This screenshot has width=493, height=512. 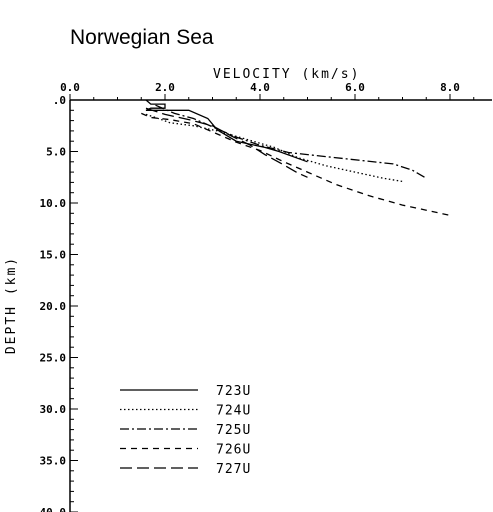 What do you see at coordinates (233, 411) in the screenshot?
I see `legend-label: 724U` at bounding box center [233, 411].